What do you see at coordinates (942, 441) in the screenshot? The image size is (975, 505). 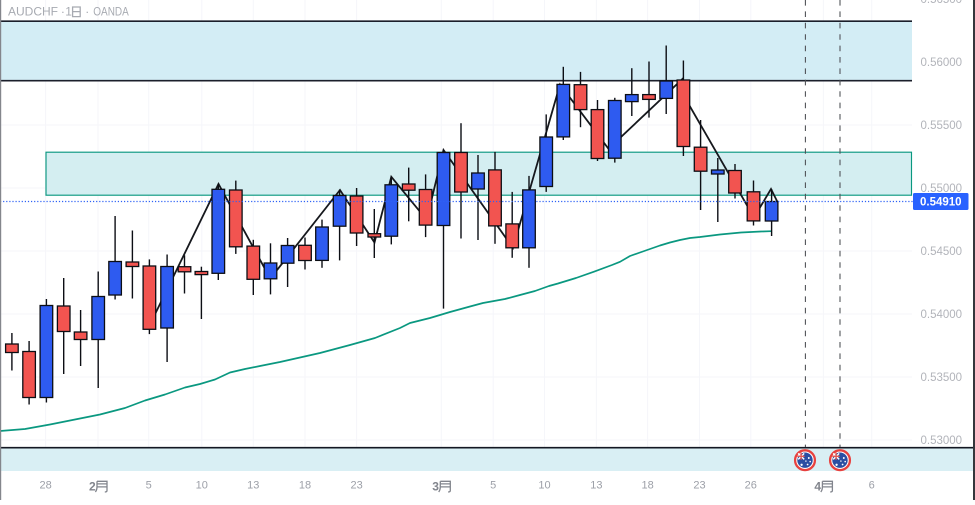 I see `svg-text: 0.53000` at bounding box center [942, 441].